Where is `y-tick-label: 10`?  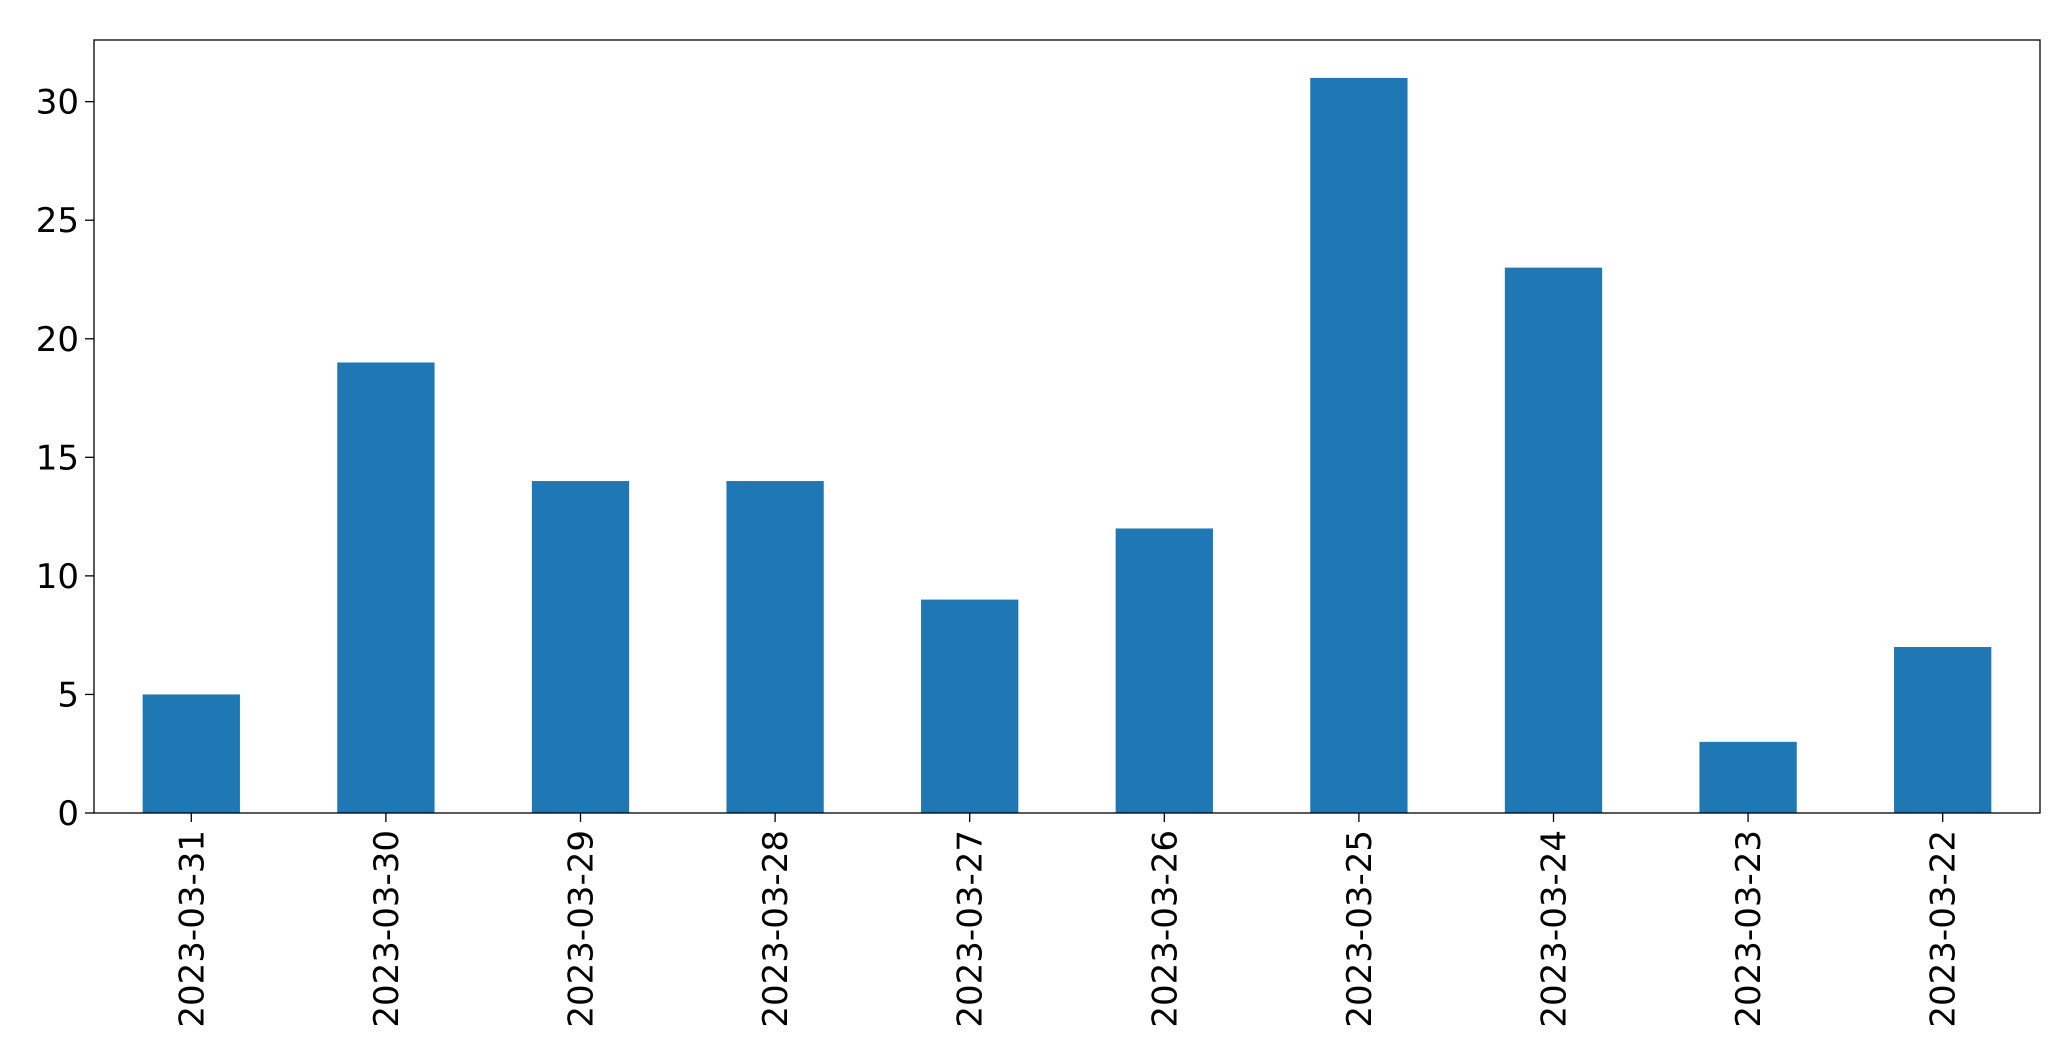
y-tick-label: 10 is located at coordinates (57, 577).